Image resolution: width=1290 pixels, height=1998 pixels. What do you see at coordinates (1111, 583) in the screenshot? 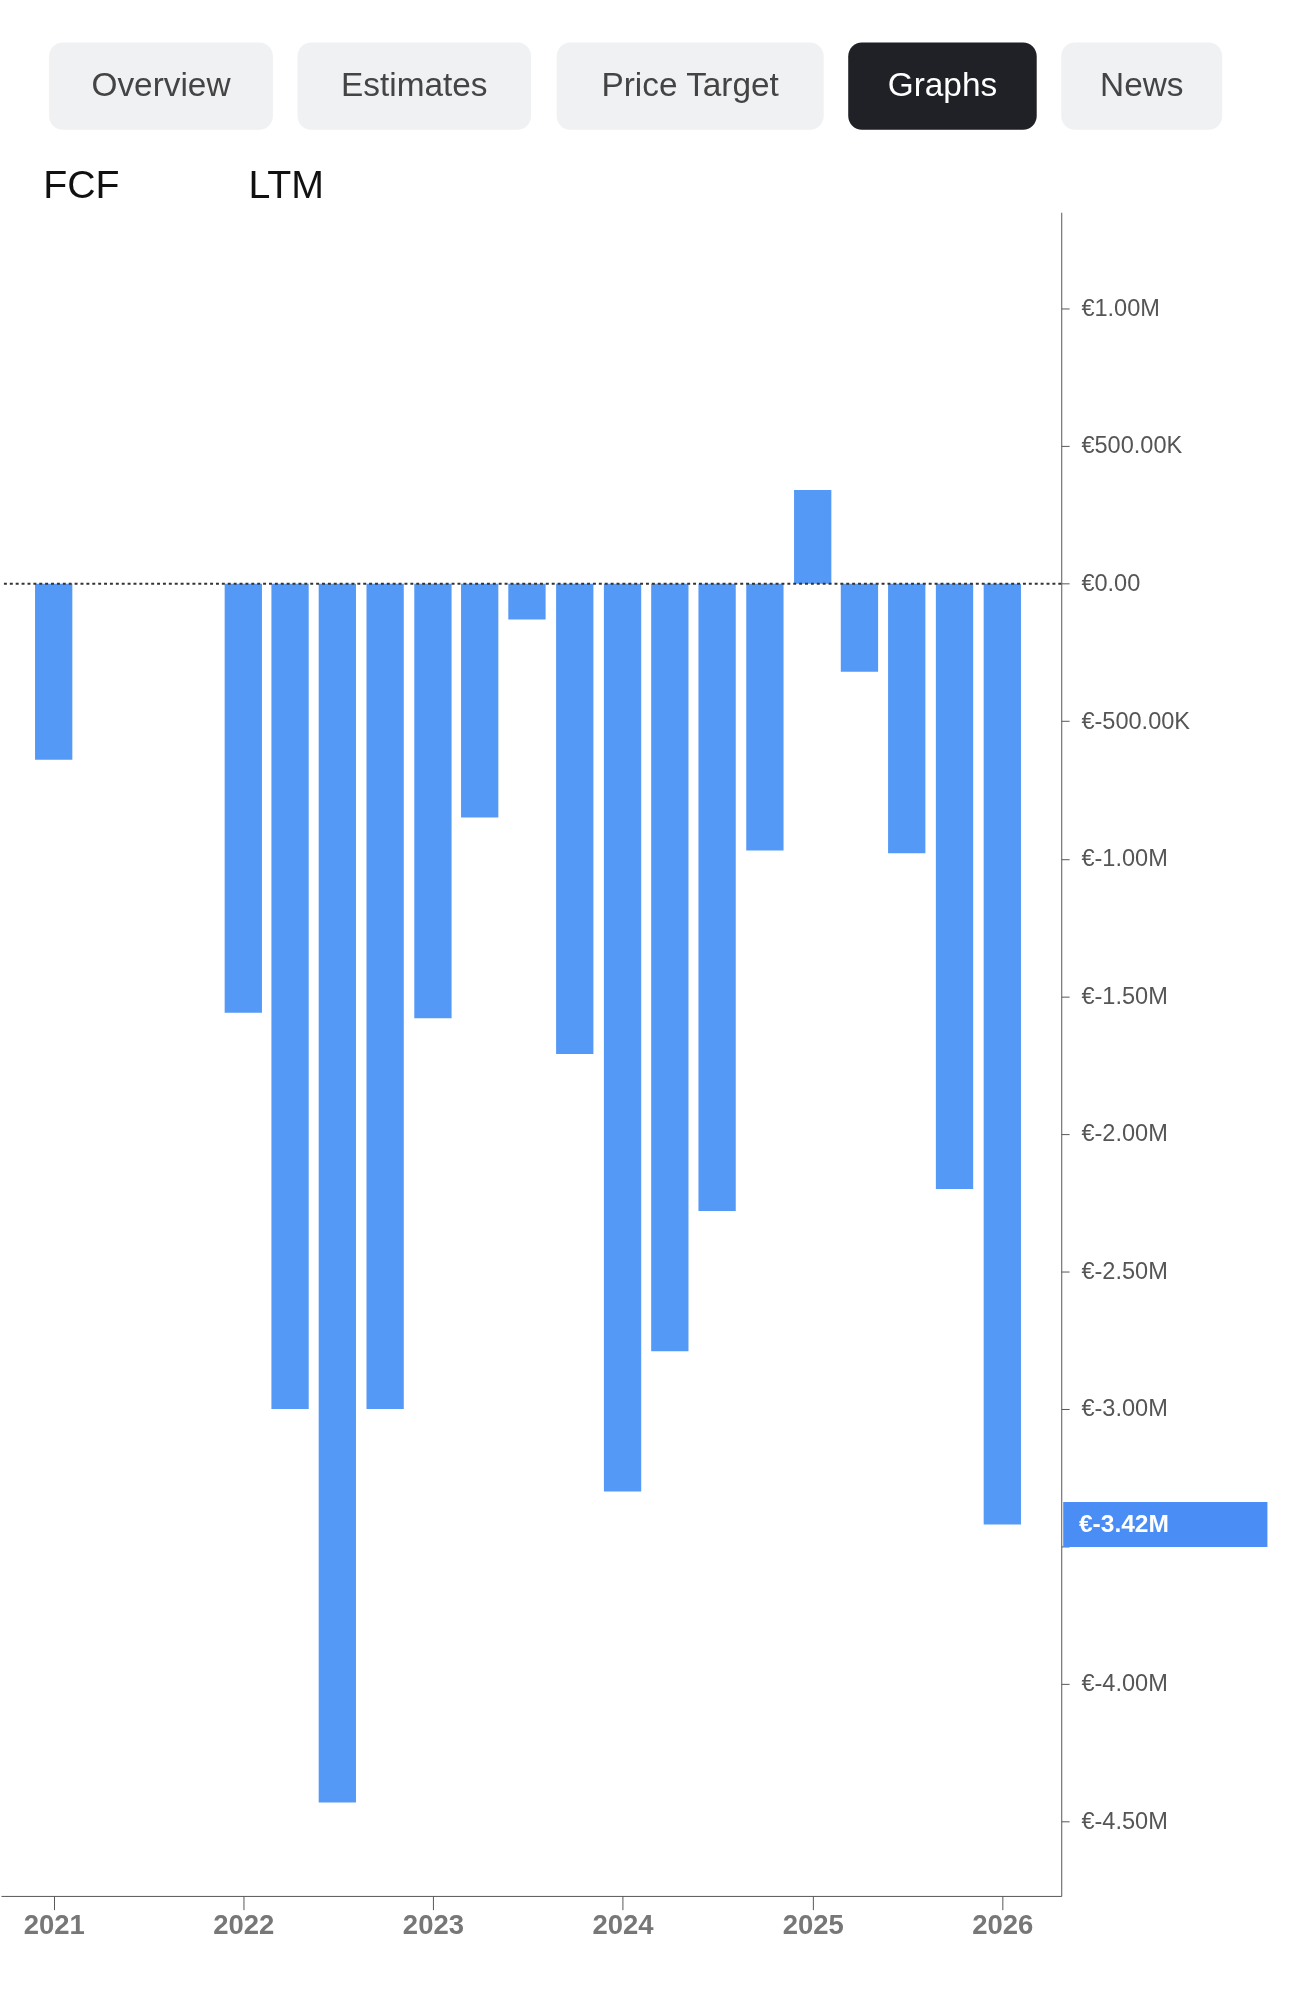
I see `y-tick-label: €0.00` at bounding box center [1111, 583].